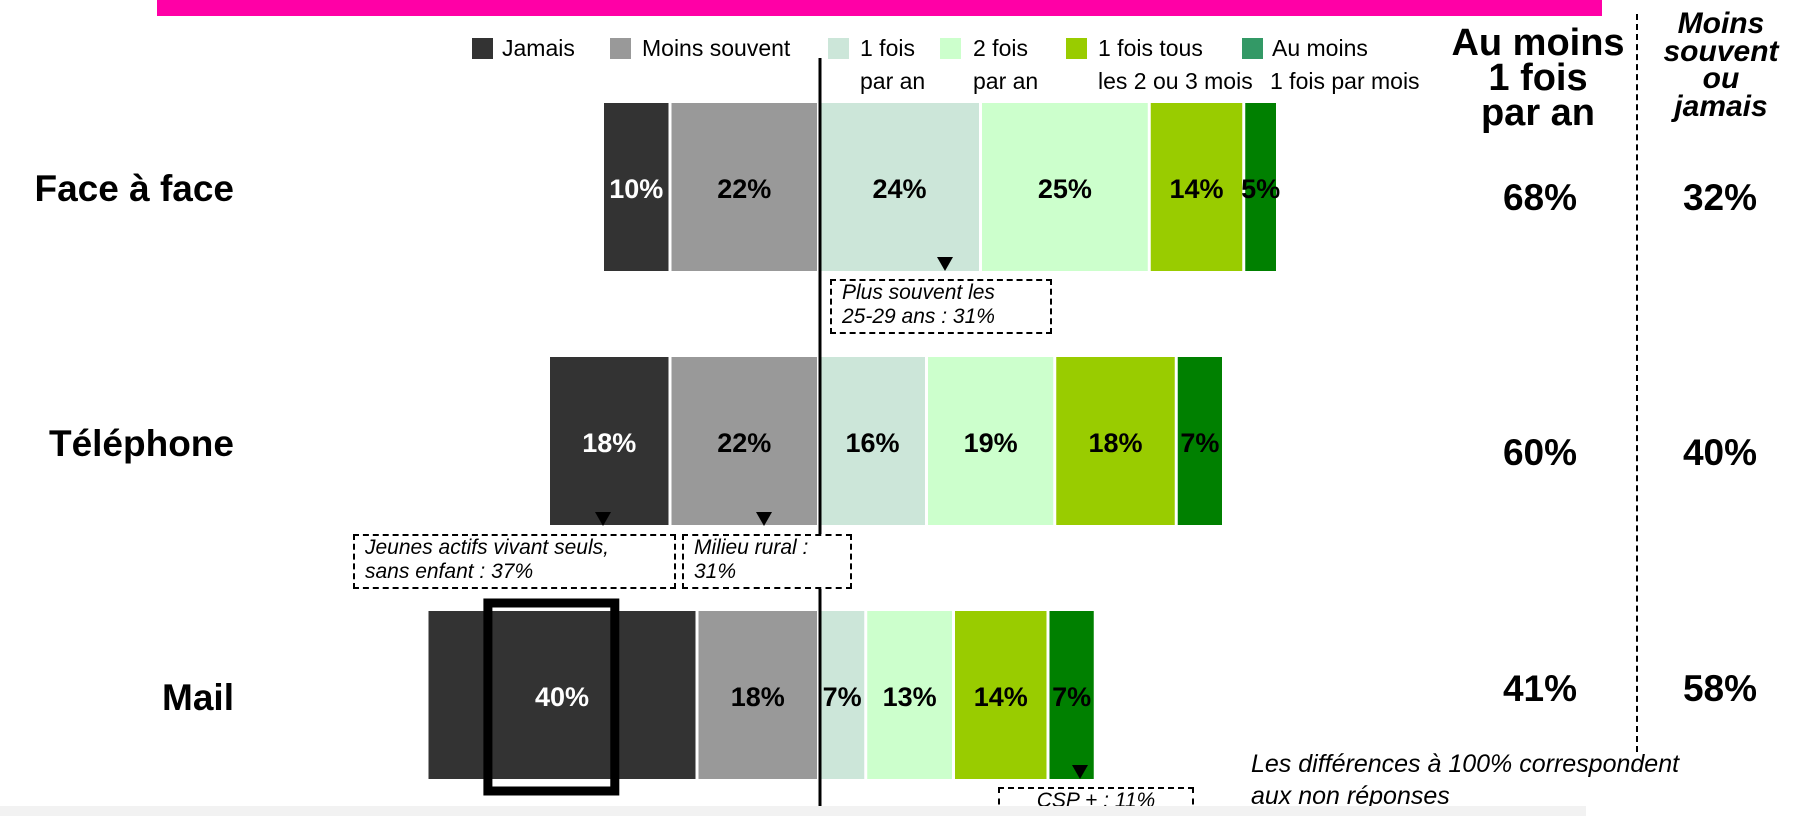 This screenshot has width=1796, height=816. I want to click on summary-less-often-face-a-face: 32%, so click(1720, 197).